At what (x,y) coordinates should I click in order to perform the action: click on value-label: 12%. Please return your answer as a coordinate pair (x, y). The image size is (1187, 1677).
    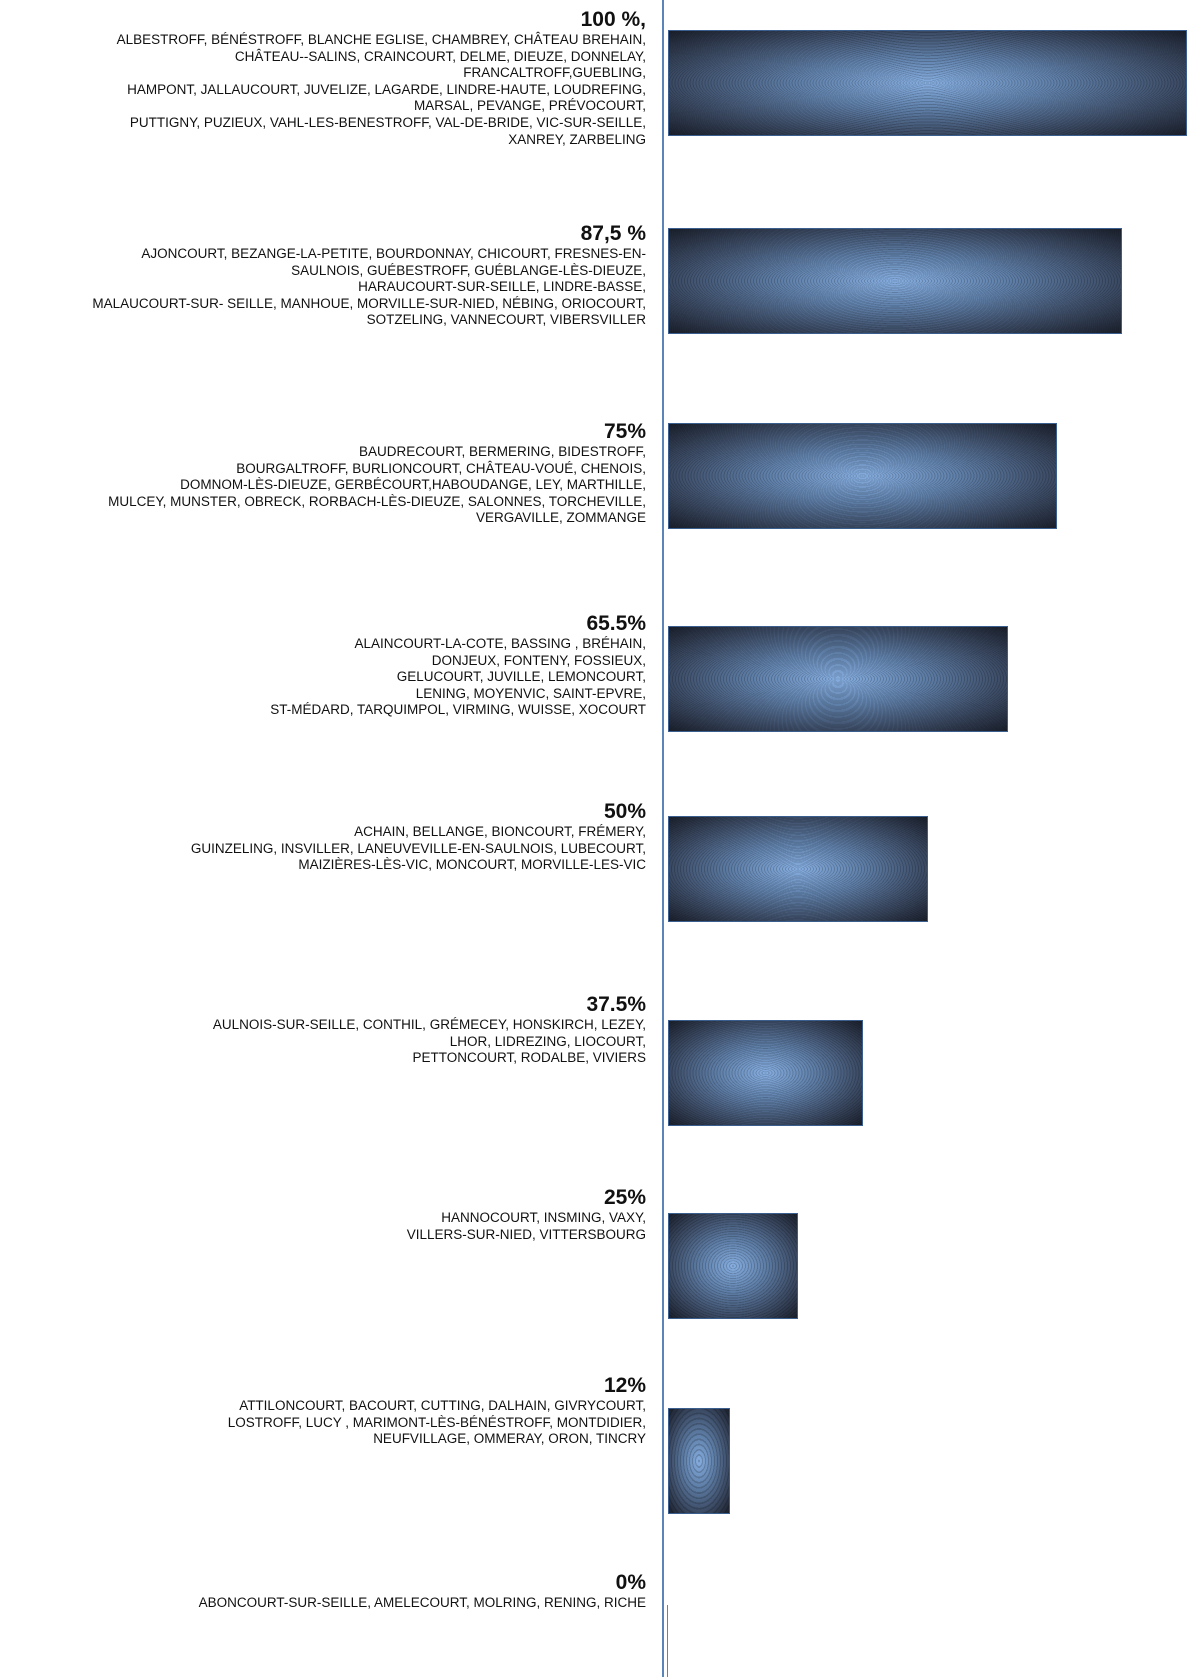
    Looking at the image, I should click on (624, 1385).